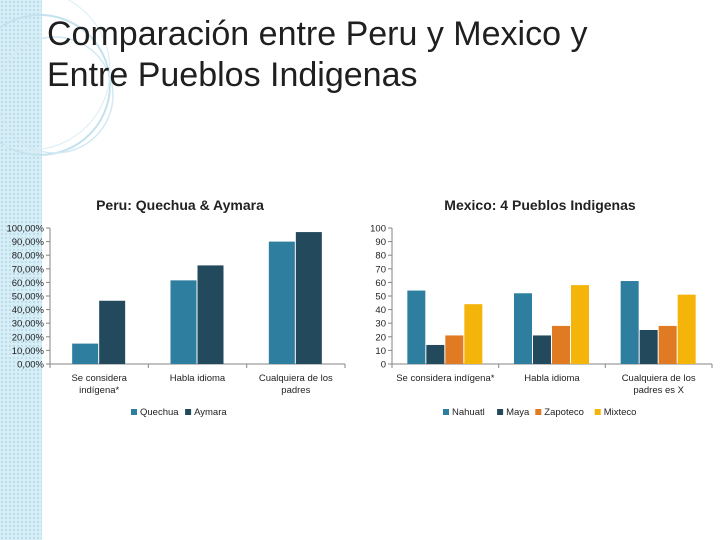 The width and height of the screenshot is (720, 540). Describe the element at coordinates (99, 378) in the screenshot. I see `x-category-label: Se considera` at that location.